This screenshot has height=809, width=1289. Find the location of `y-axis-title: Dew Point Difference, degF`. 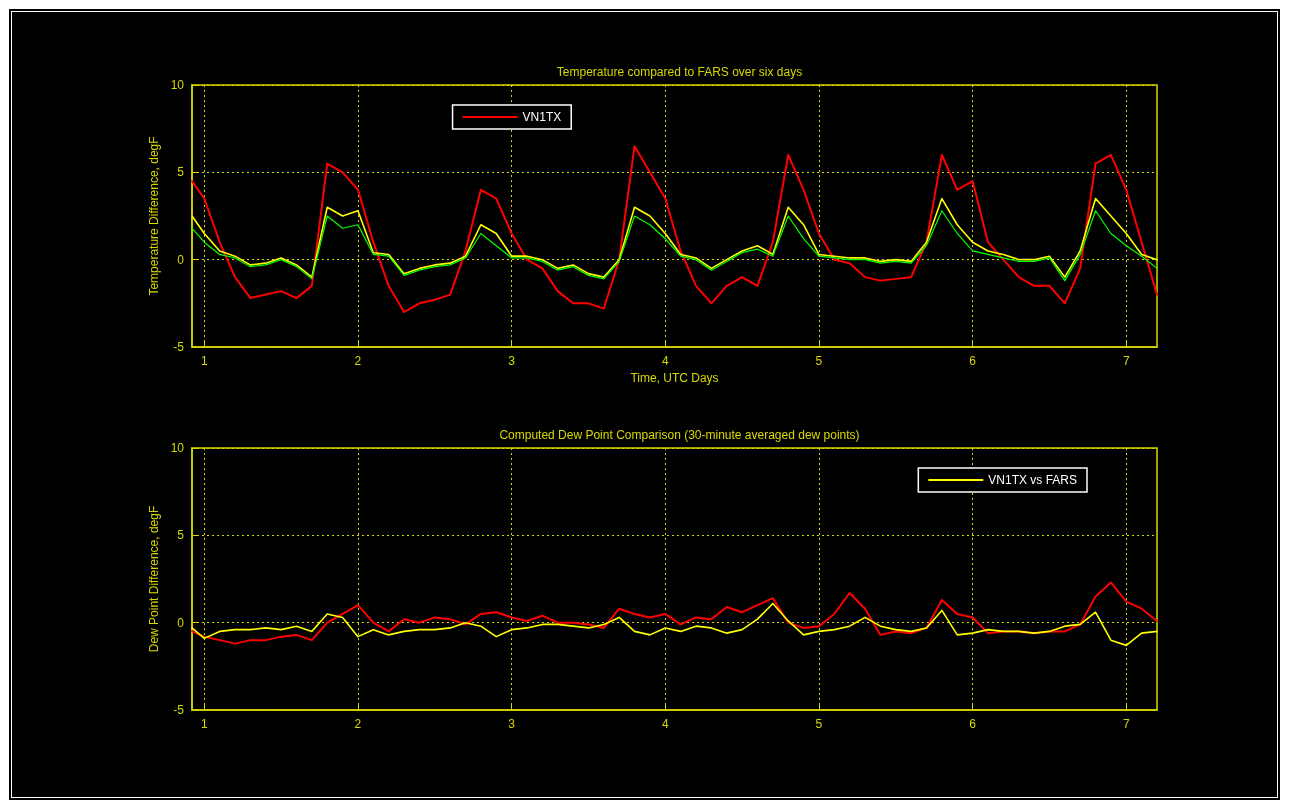

y-axis-title: Dew Point Difference, degF is located at coordinates (153, 579).